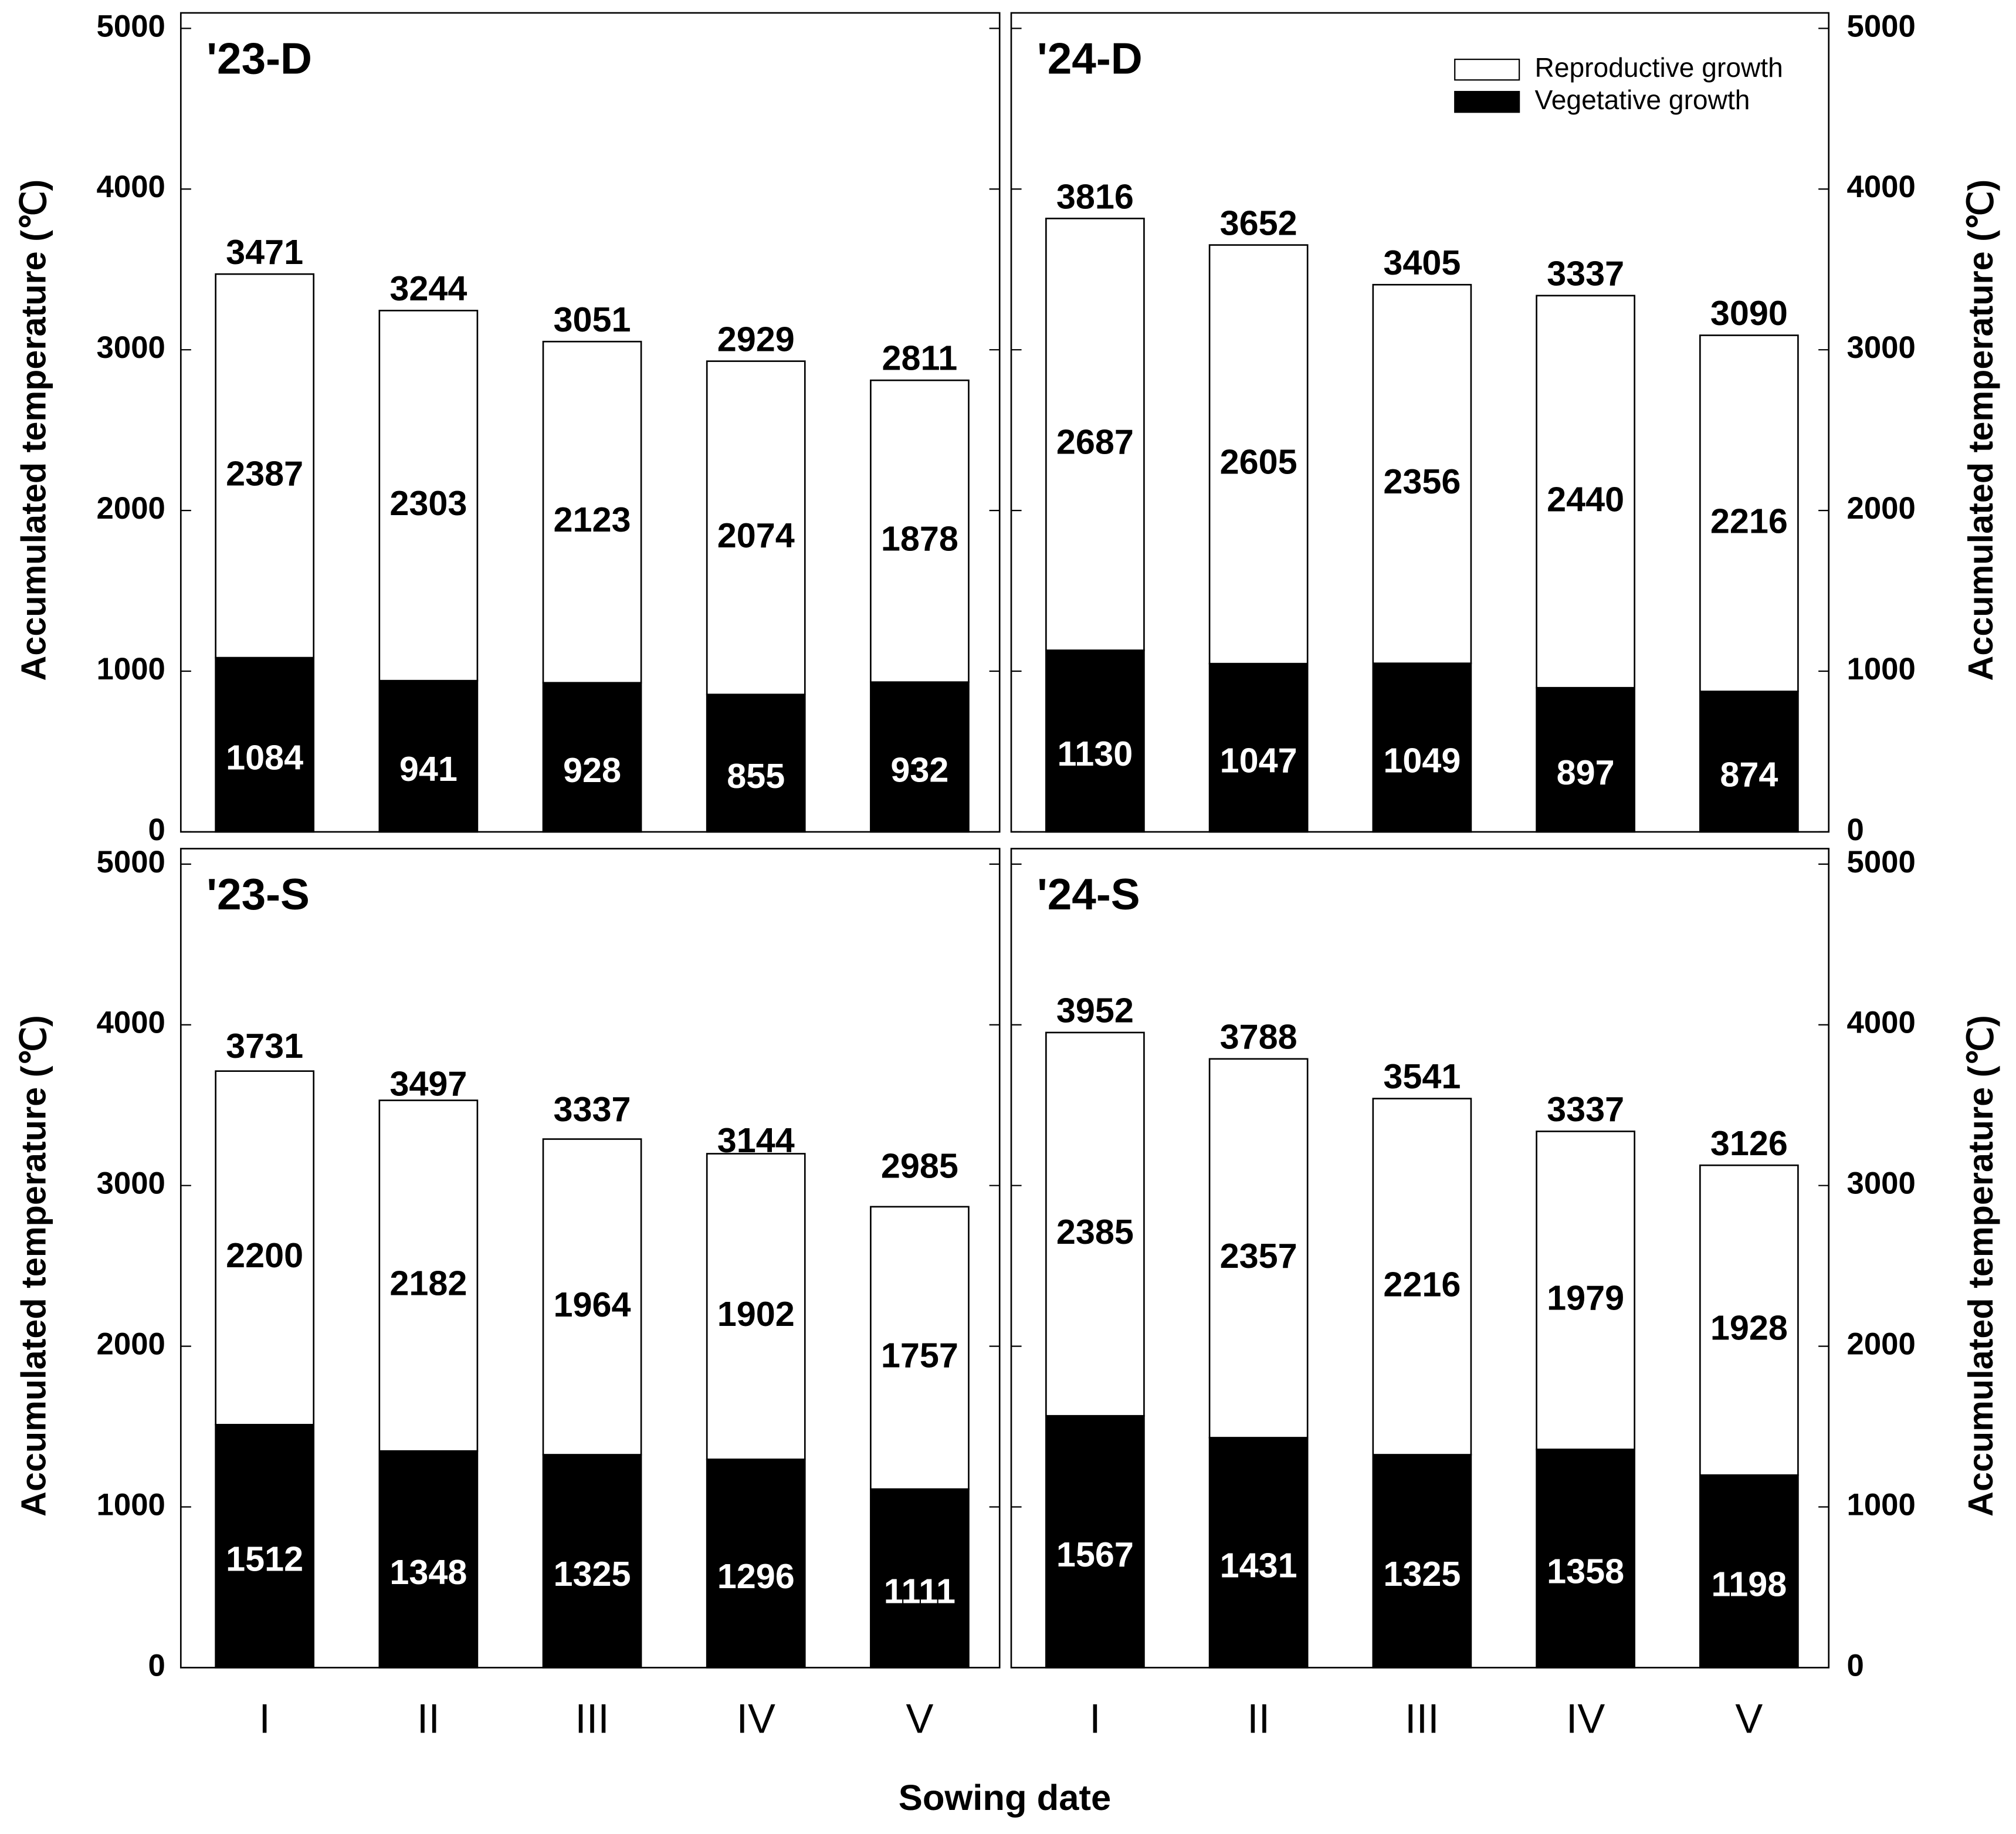 The height and width of the screenshot is (1834, 2016). What do you see at coordinates (264, 1255) in the screenshot?
I see `value-label: 2200` at bounding box center [264, 1255].